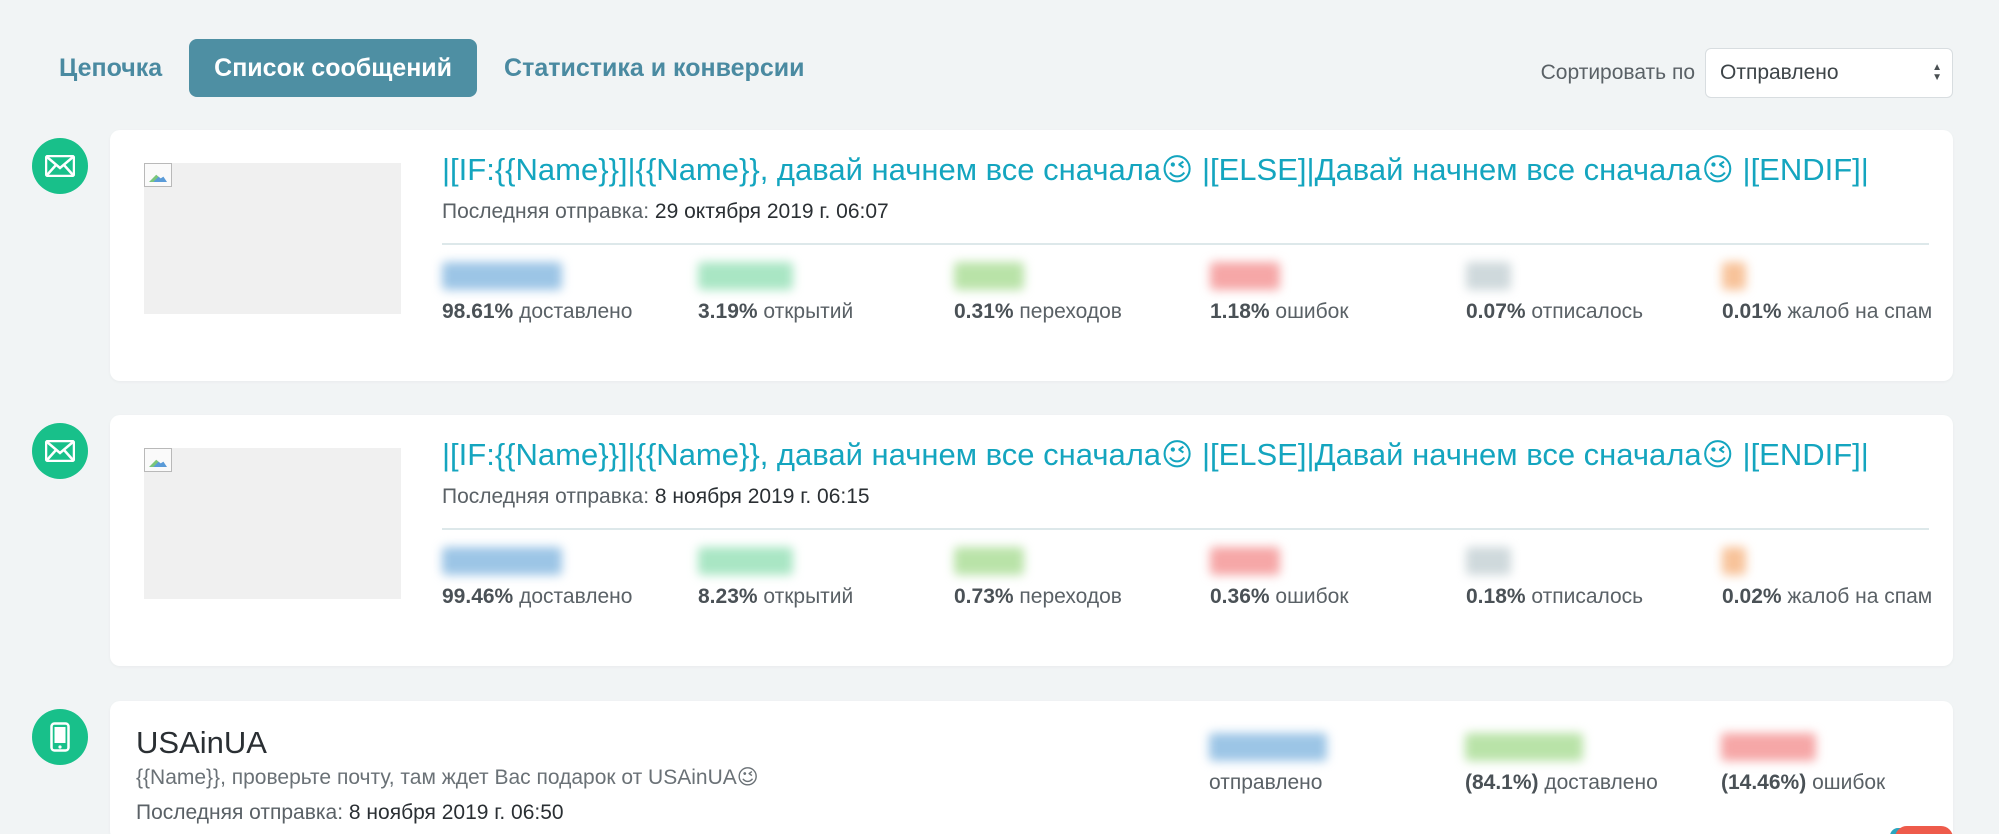 The image size is (1999, 834). Describe the element at coordinates (1321, 763) in the screenshot. I see `stat-sent: отправлено` at that location.